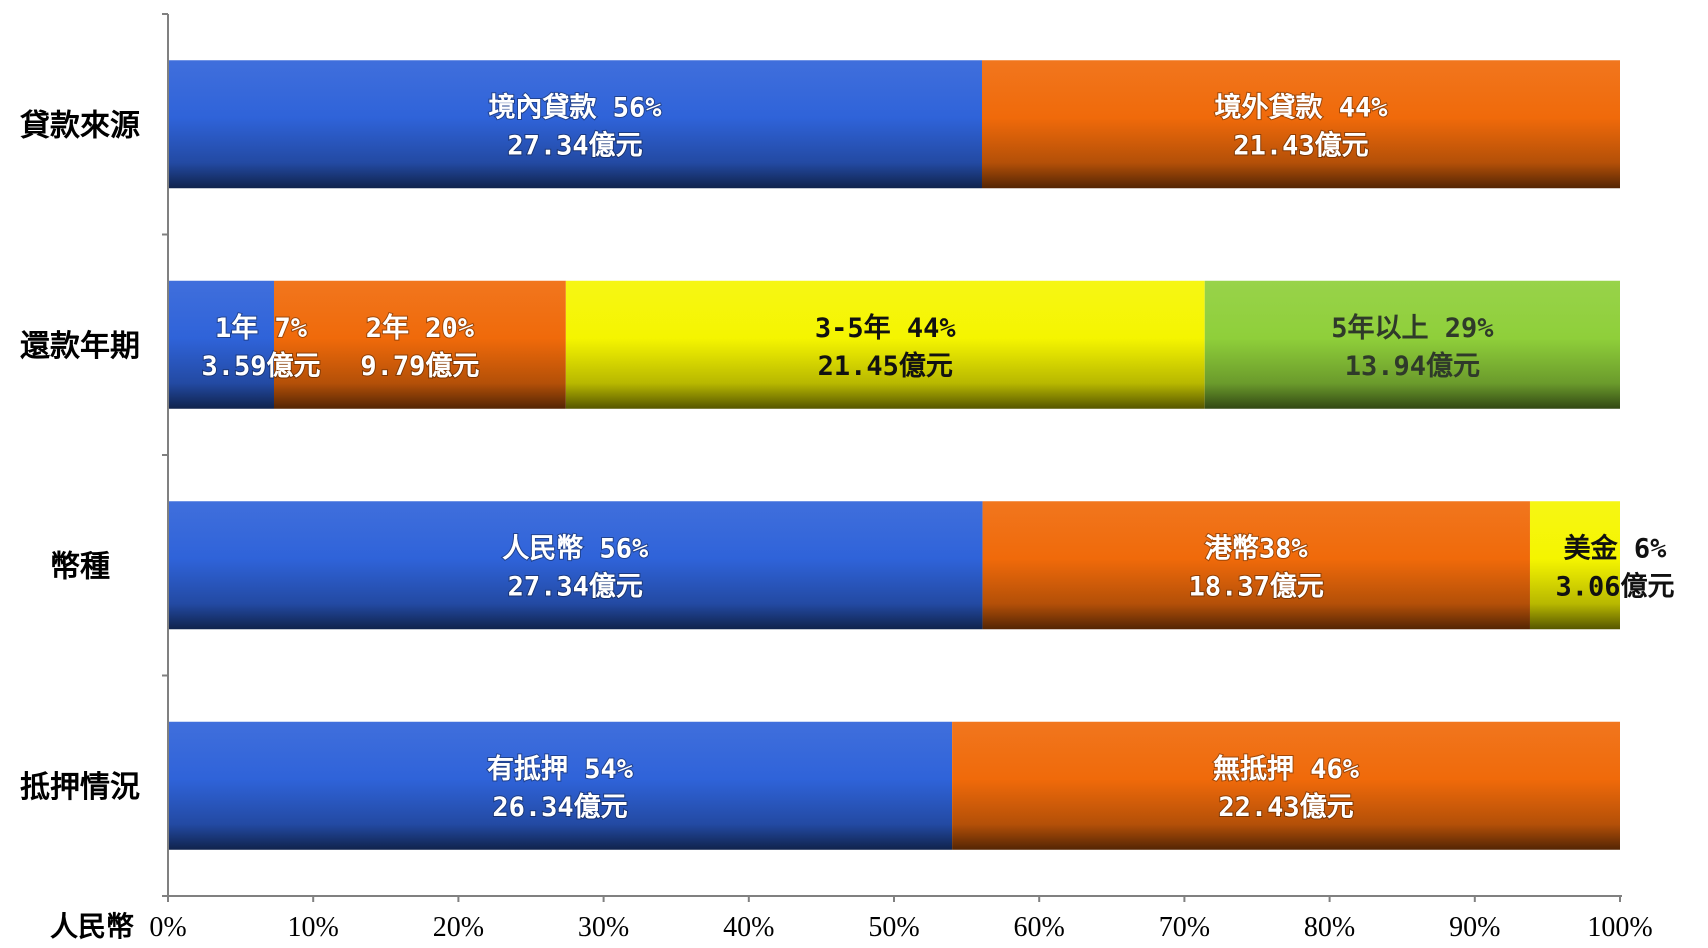 This screenshot has width=1708, height=948. I want to click on x-tick-label: 80%, so click(1329, 927).